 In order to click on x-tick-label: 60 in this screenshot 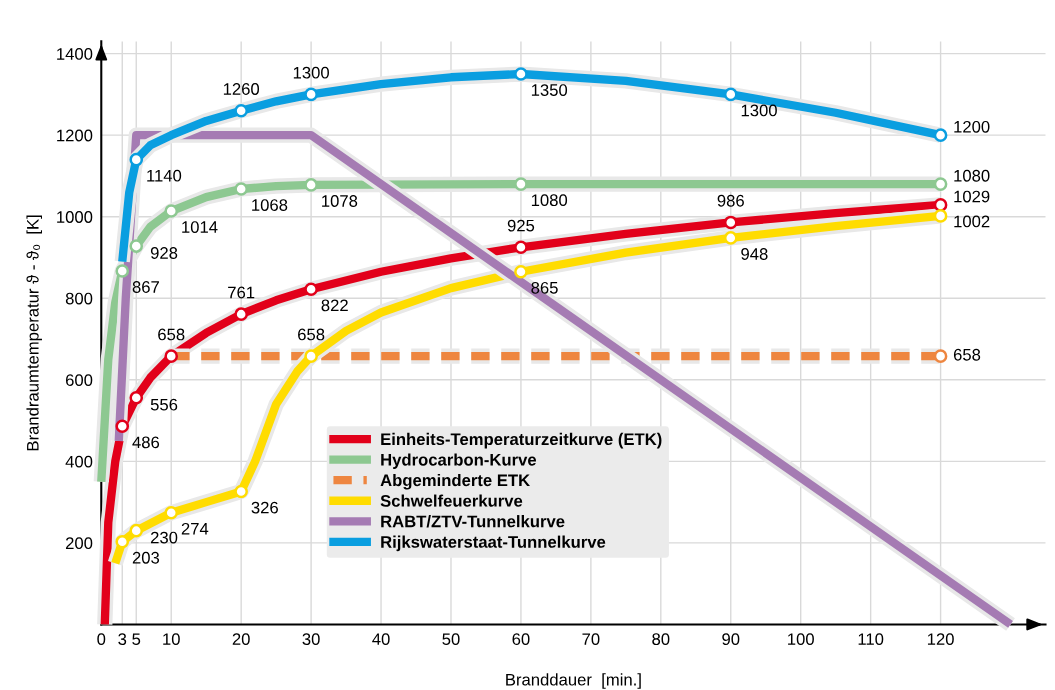, I will do `click(521, 639)`.